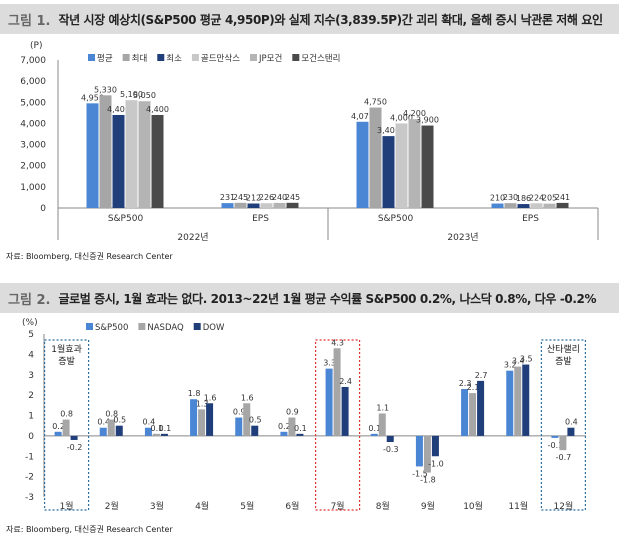  I want to click on chart1-data-label: 3,900, so click(427, 120).